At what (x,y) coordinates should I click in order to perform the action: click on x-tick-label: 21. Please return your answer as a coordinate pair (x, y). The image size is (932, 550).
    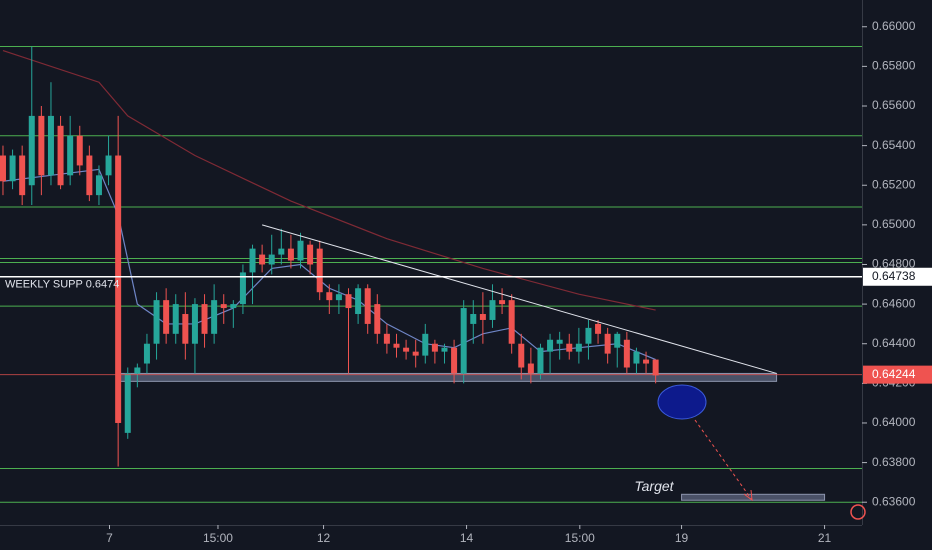
    Looking at the image, I should click on (825, 538).